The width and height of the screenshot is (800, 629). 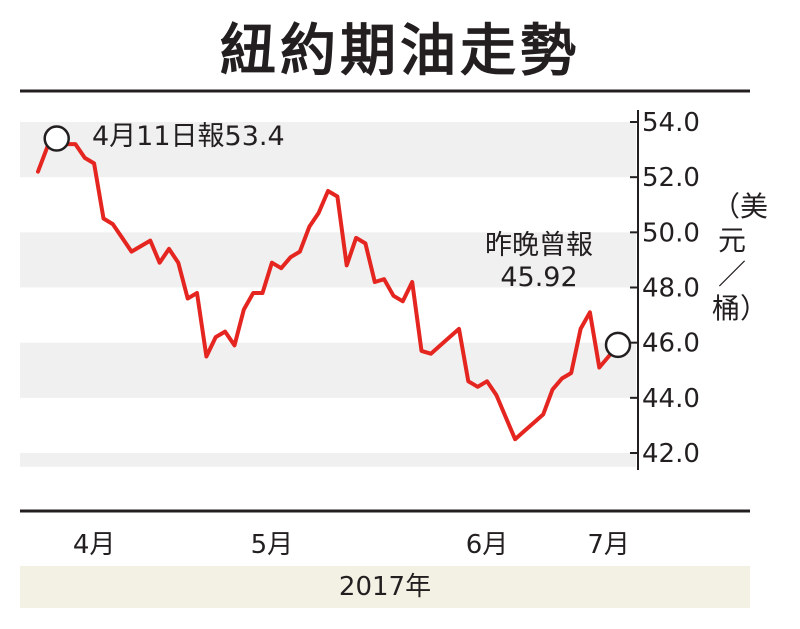 What do you see at coordinates (671, 399) in the screenshot?
I see `y-tick-label: 44.0` at bounding box center [671, 399].